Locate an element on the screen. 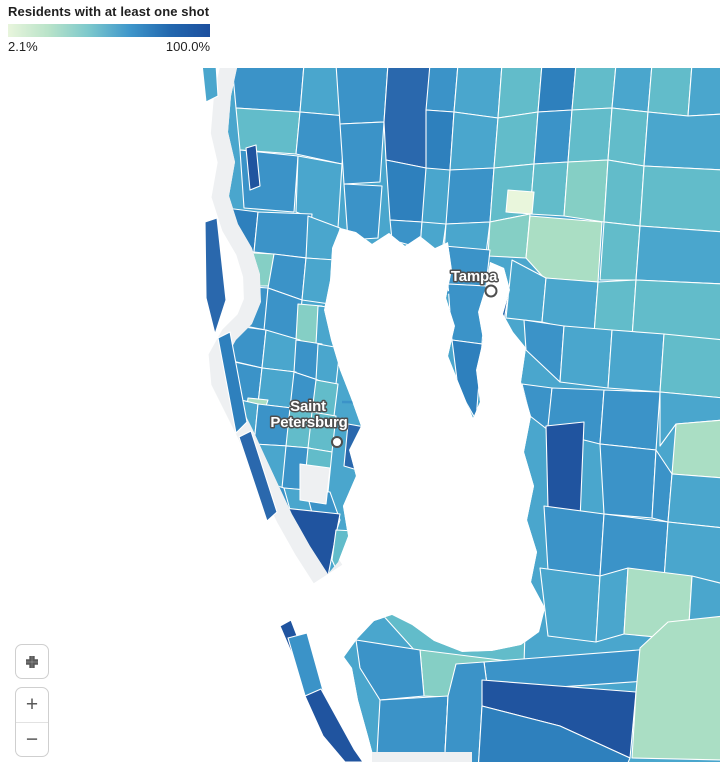 Image resolution: width=720 pixels, height=770 pixels. expand-collapse-icon is located at coordinates (32, 661).